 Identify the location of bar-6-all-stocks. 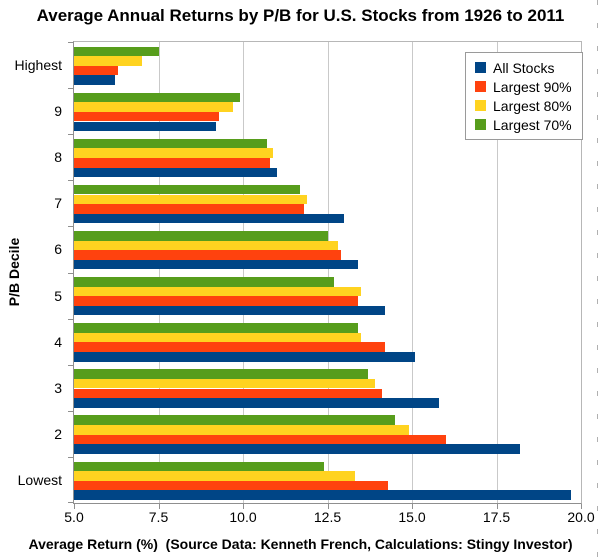
(216, 264).